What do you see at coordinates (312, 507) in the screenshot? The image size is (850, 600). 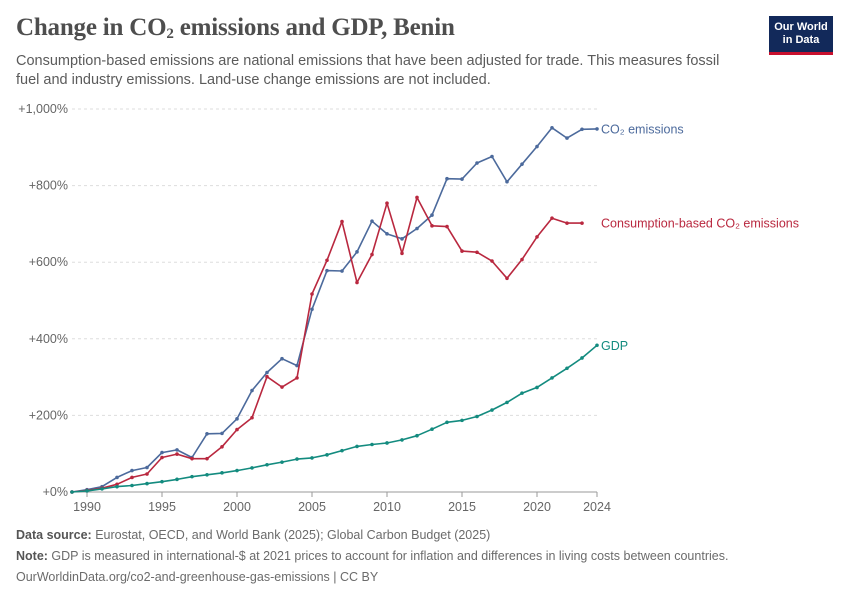 I see `x-tick-label: 2005` at bounding box center [312, 507].